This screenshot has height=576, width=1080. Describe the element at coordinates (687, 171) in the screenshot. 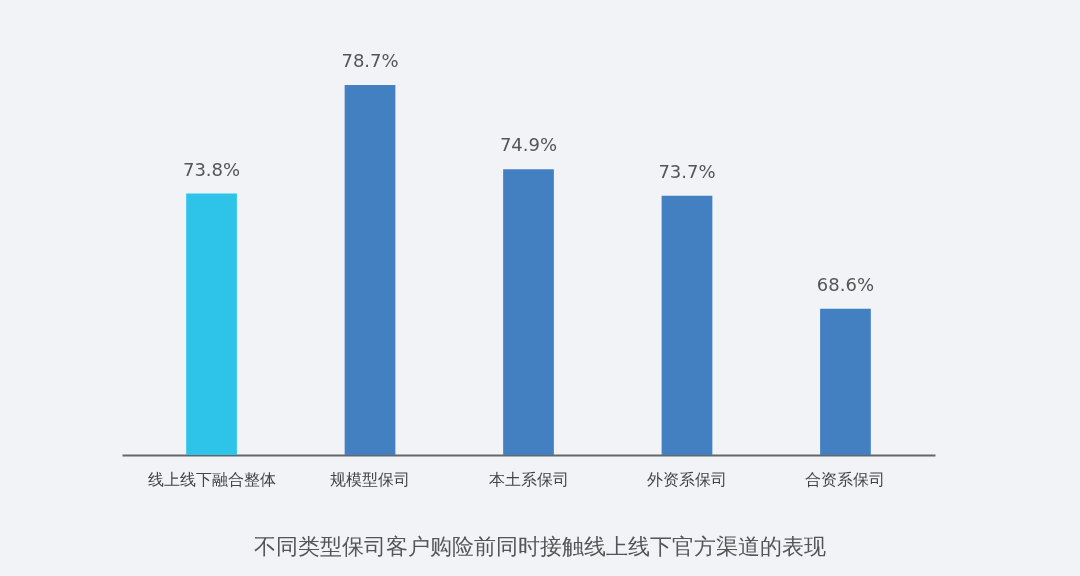

I see `data-label: 73.7%` at that location.